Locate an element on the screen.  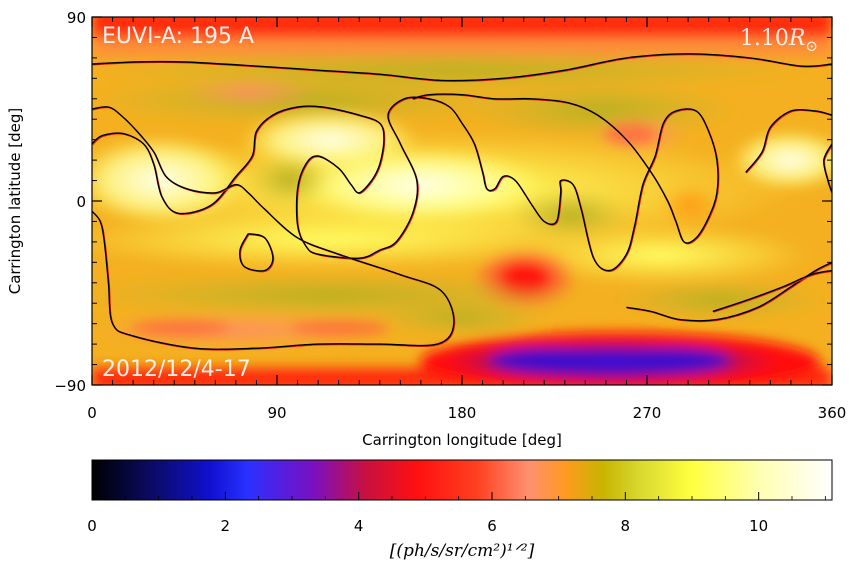
contour-right-edge is located at coordinates (827, 168).